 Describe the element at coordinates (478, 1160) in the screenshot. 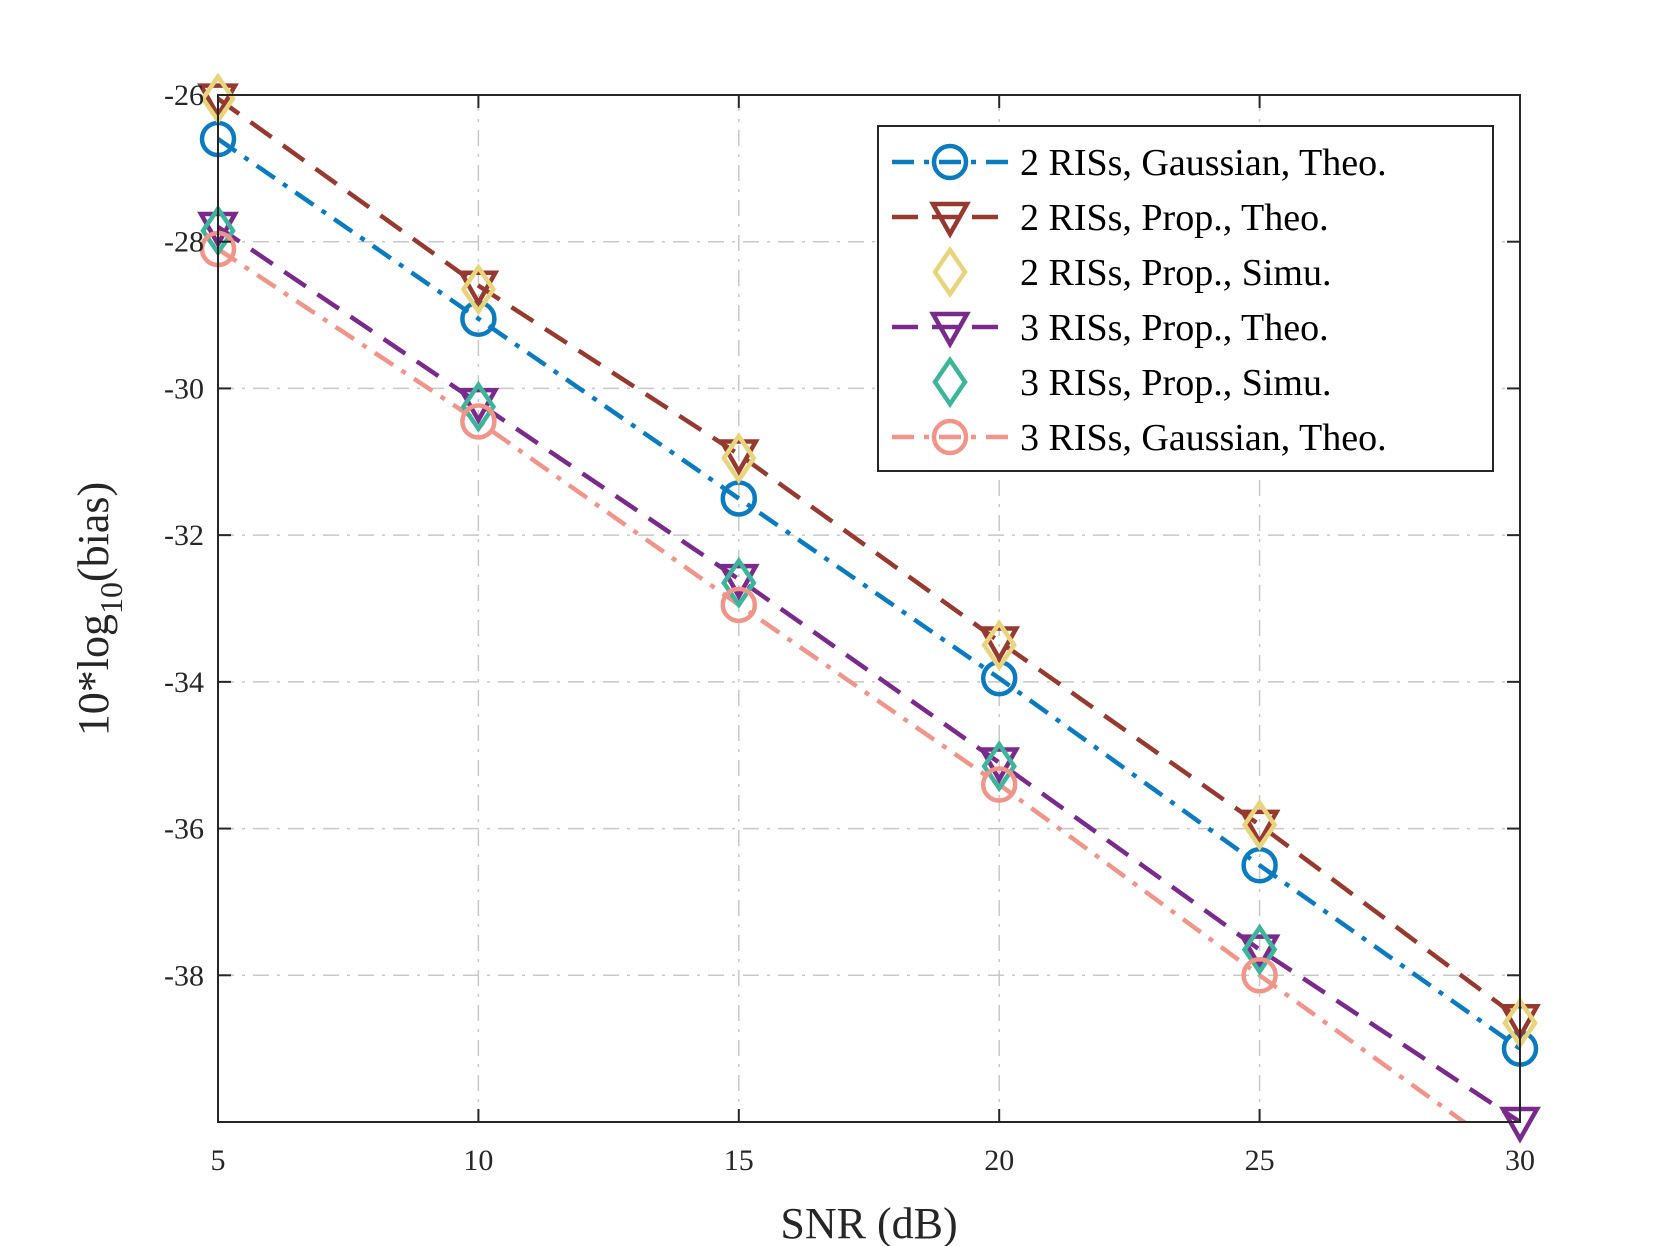

I see `x-tick-label: 10` at that location.